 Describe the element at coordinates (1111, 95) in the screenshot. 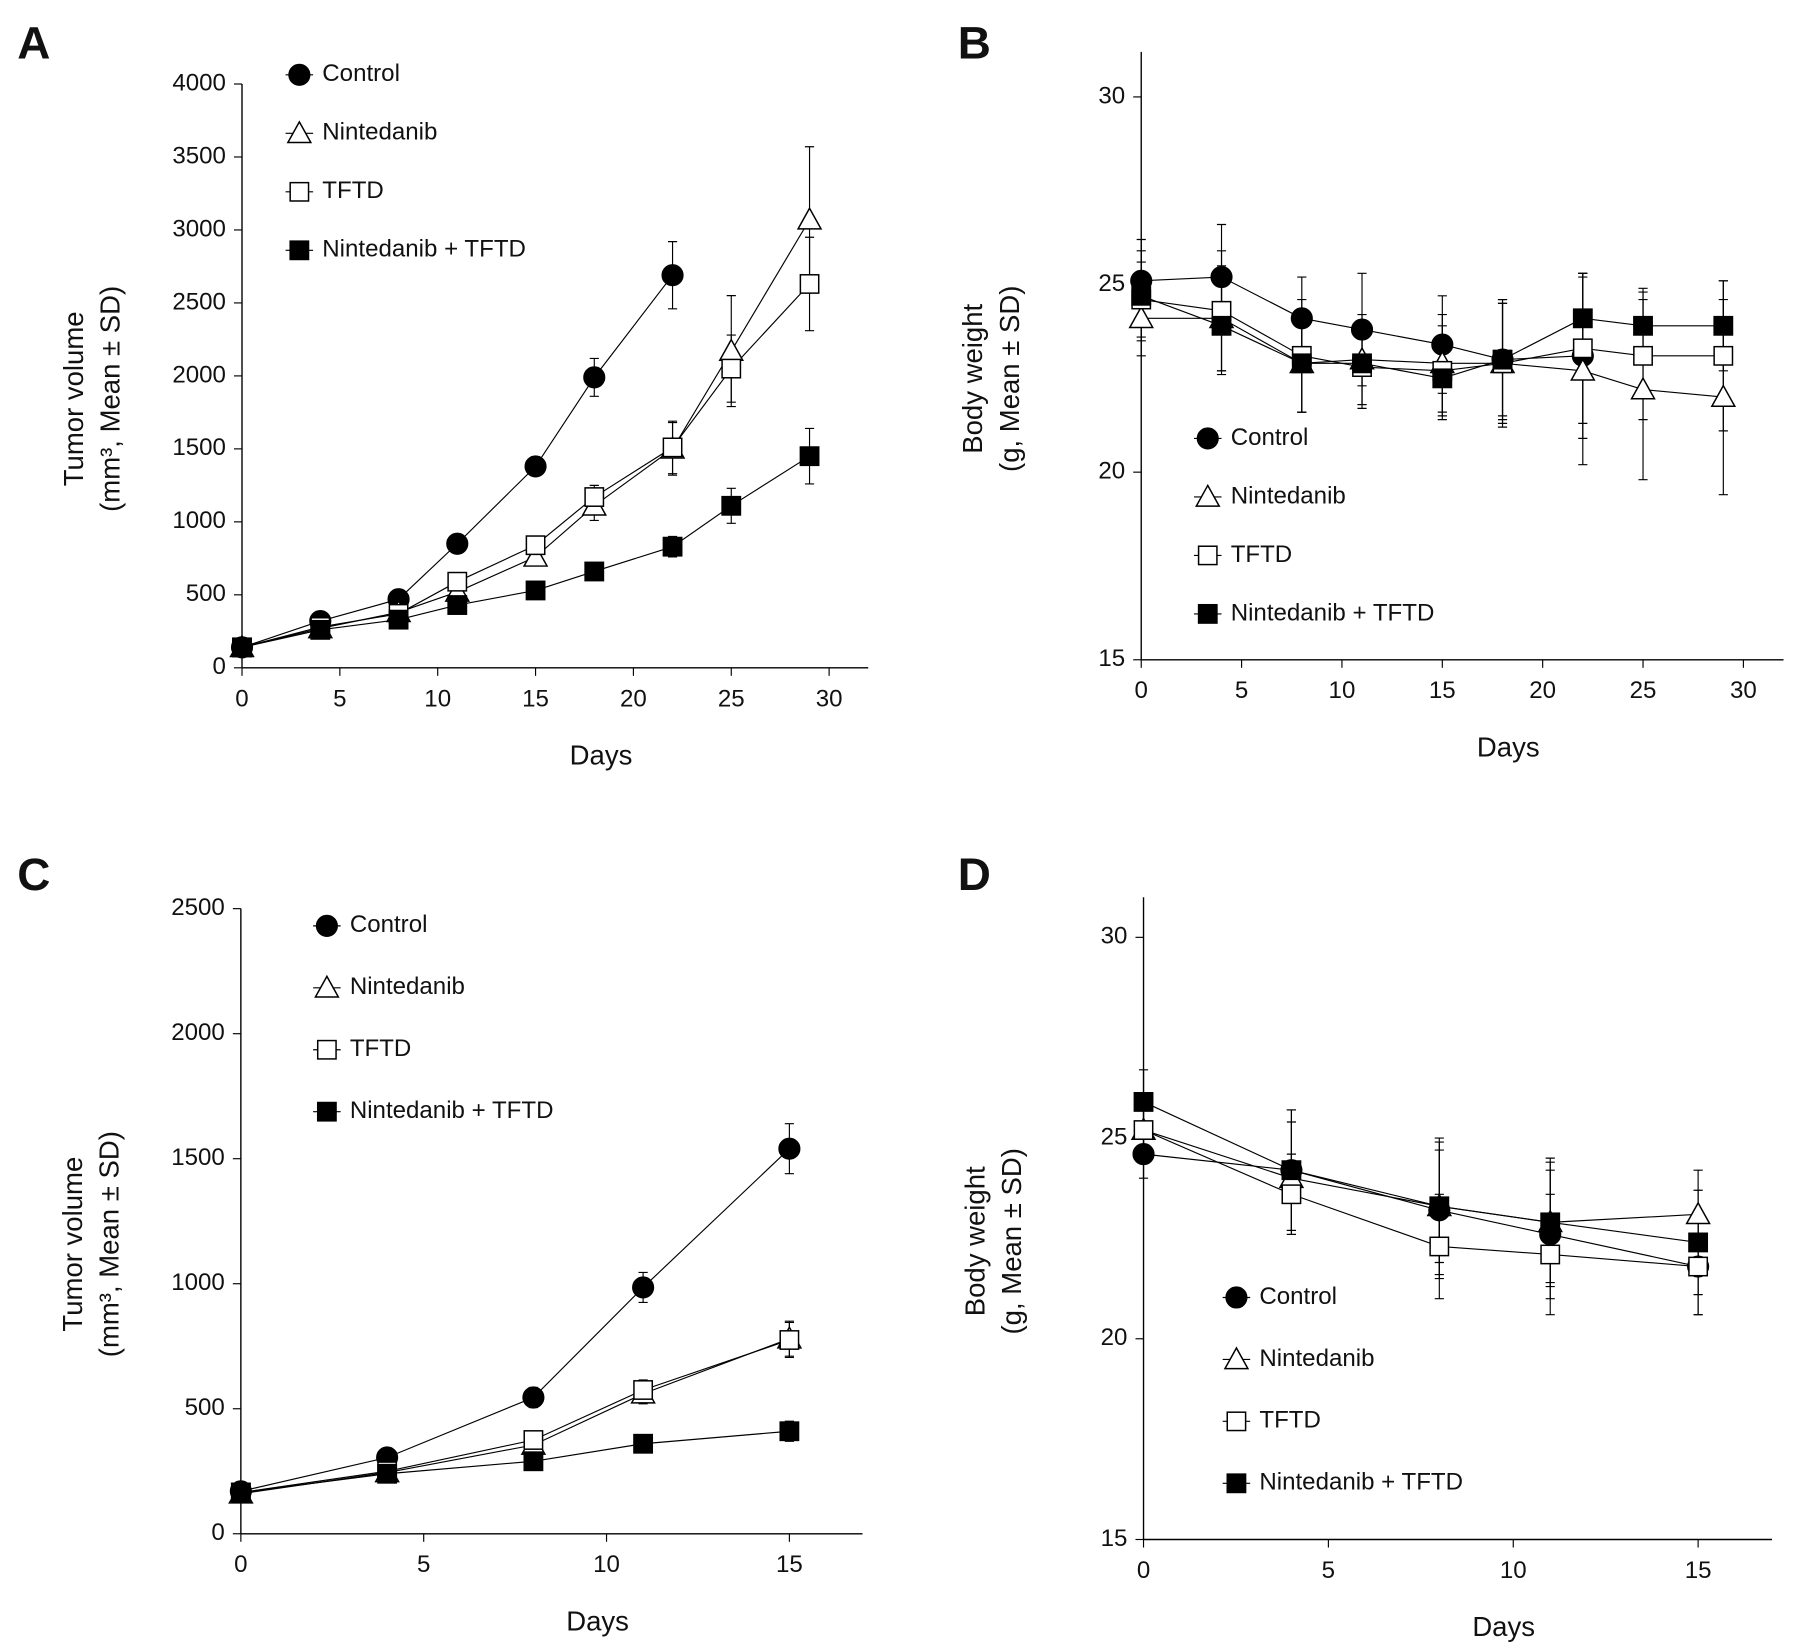

I see `y-tick-label: 30` at that location.